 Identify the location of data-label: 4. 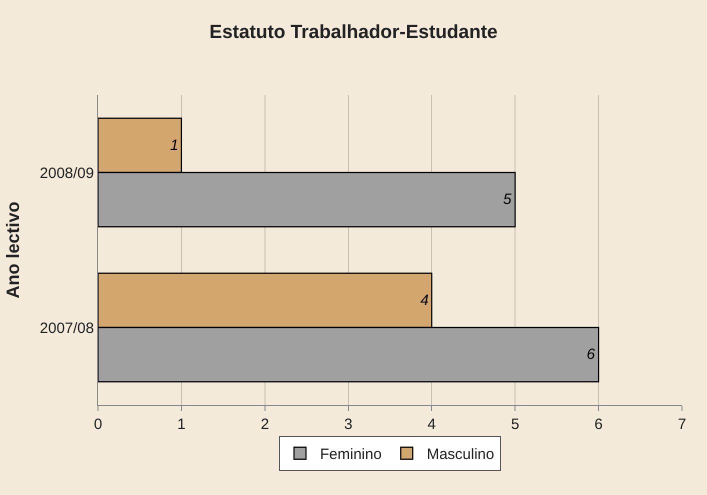
(424, 300).